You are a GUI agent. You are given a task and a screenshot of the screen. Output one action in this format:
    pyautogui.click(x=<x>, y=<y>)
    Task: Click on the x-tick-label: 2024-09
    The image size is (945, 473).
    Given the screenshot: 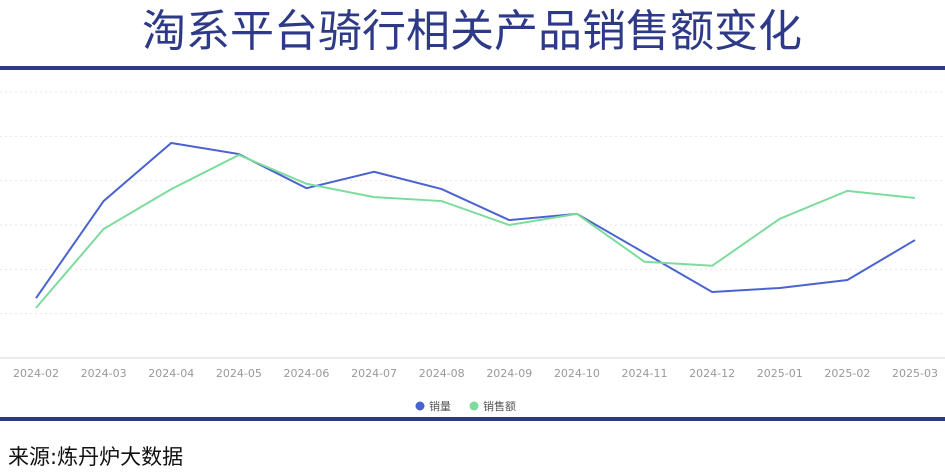 What is the action you would take?
    pyautogui.click(x=509, y=373)
    